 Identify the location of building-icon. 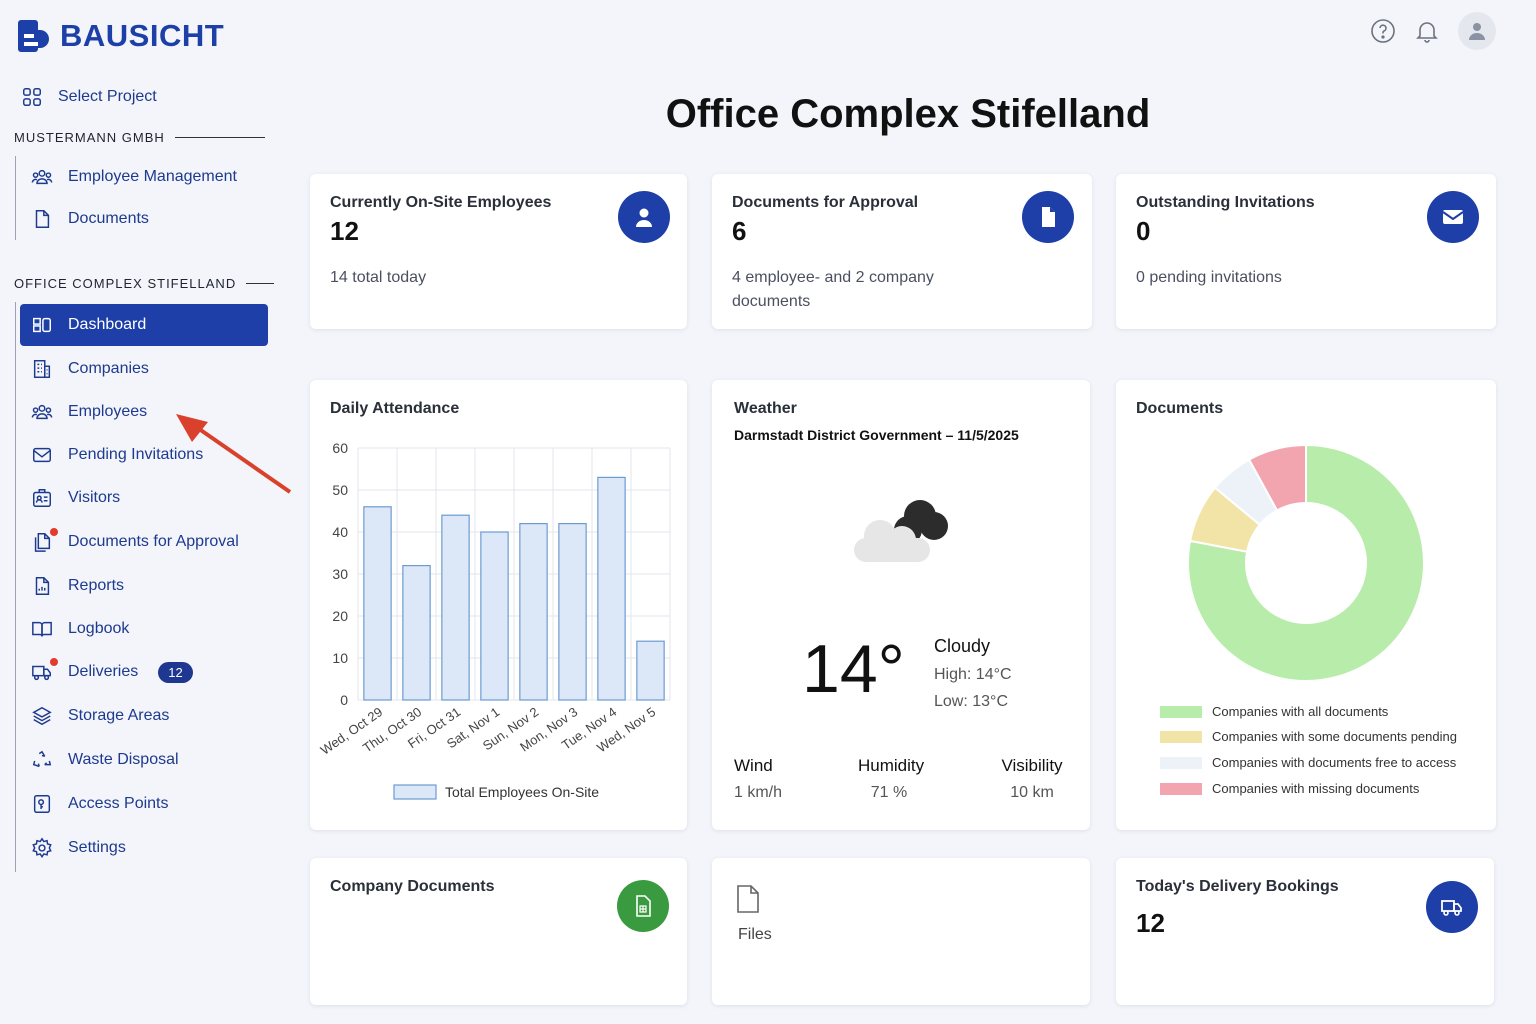
(42, 369).